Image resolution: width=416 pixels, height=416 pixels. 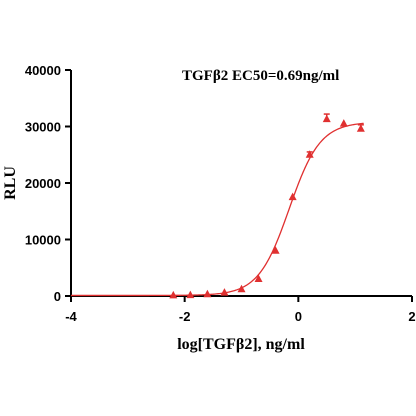 What do you see at coordinates (43, 70) in the screenshot?
I see `y-tick-label: 40000` at bounding box center [43, 70].